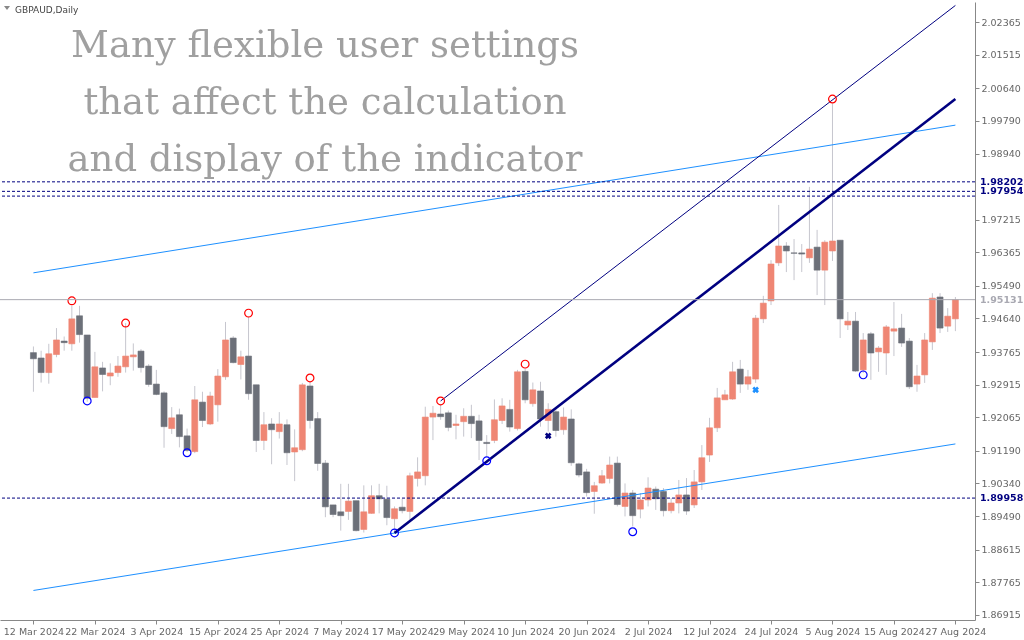 Image resolution: width=1024 pixels, height=640 pixels. Describe the element at coordinates (1002, 181) in the screenshot. I see `ref-line-label: 1.98202` at that location.